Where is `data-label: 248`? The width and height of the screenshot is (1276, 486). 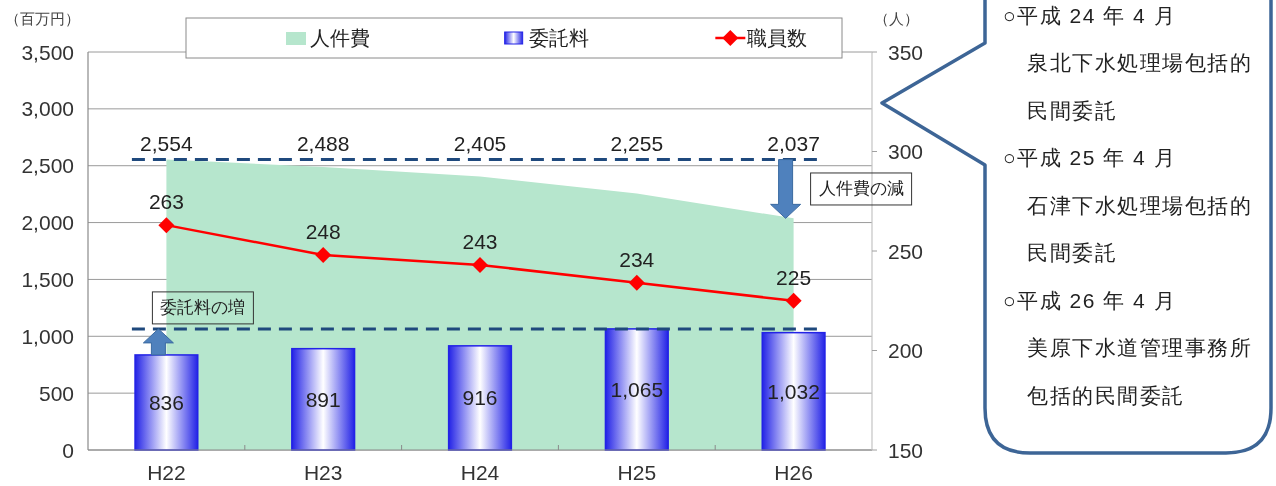 data-label: 248 is located at coordinates (323, 231).